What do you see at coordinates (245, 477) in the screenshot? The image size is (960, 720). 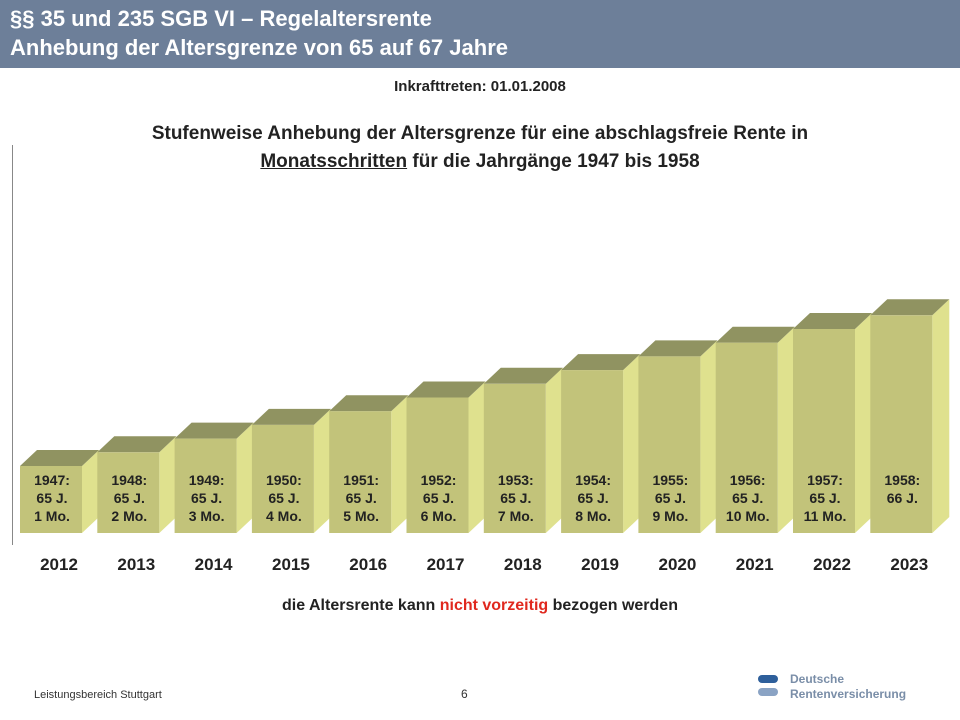 I see `bar-side-2014` at bounding box center [245, 477].